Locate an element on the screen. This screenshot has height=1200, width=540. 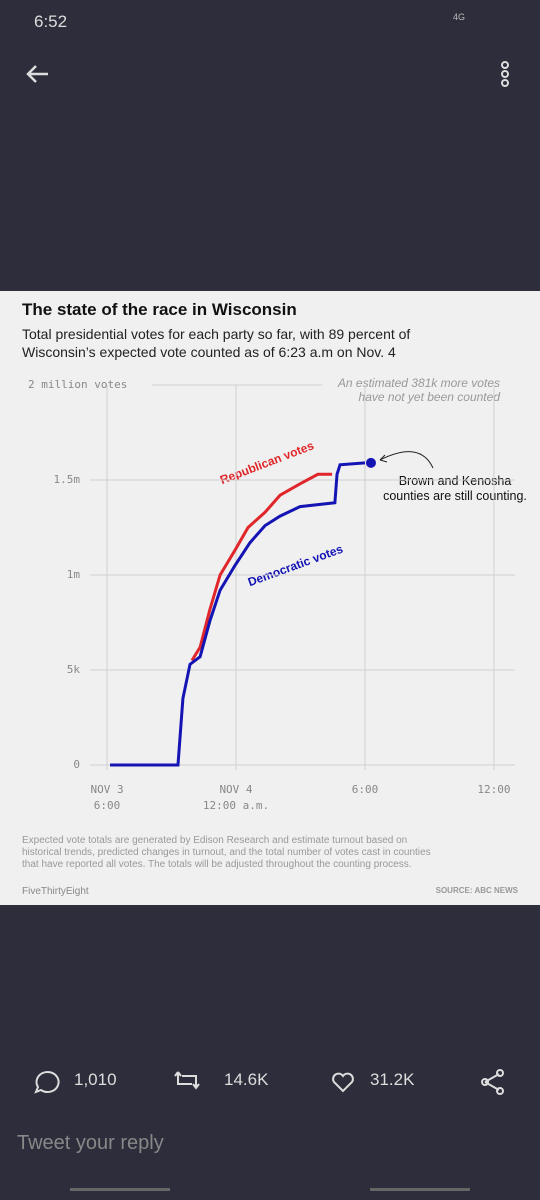
more-button is located at coordinates (505, 74).